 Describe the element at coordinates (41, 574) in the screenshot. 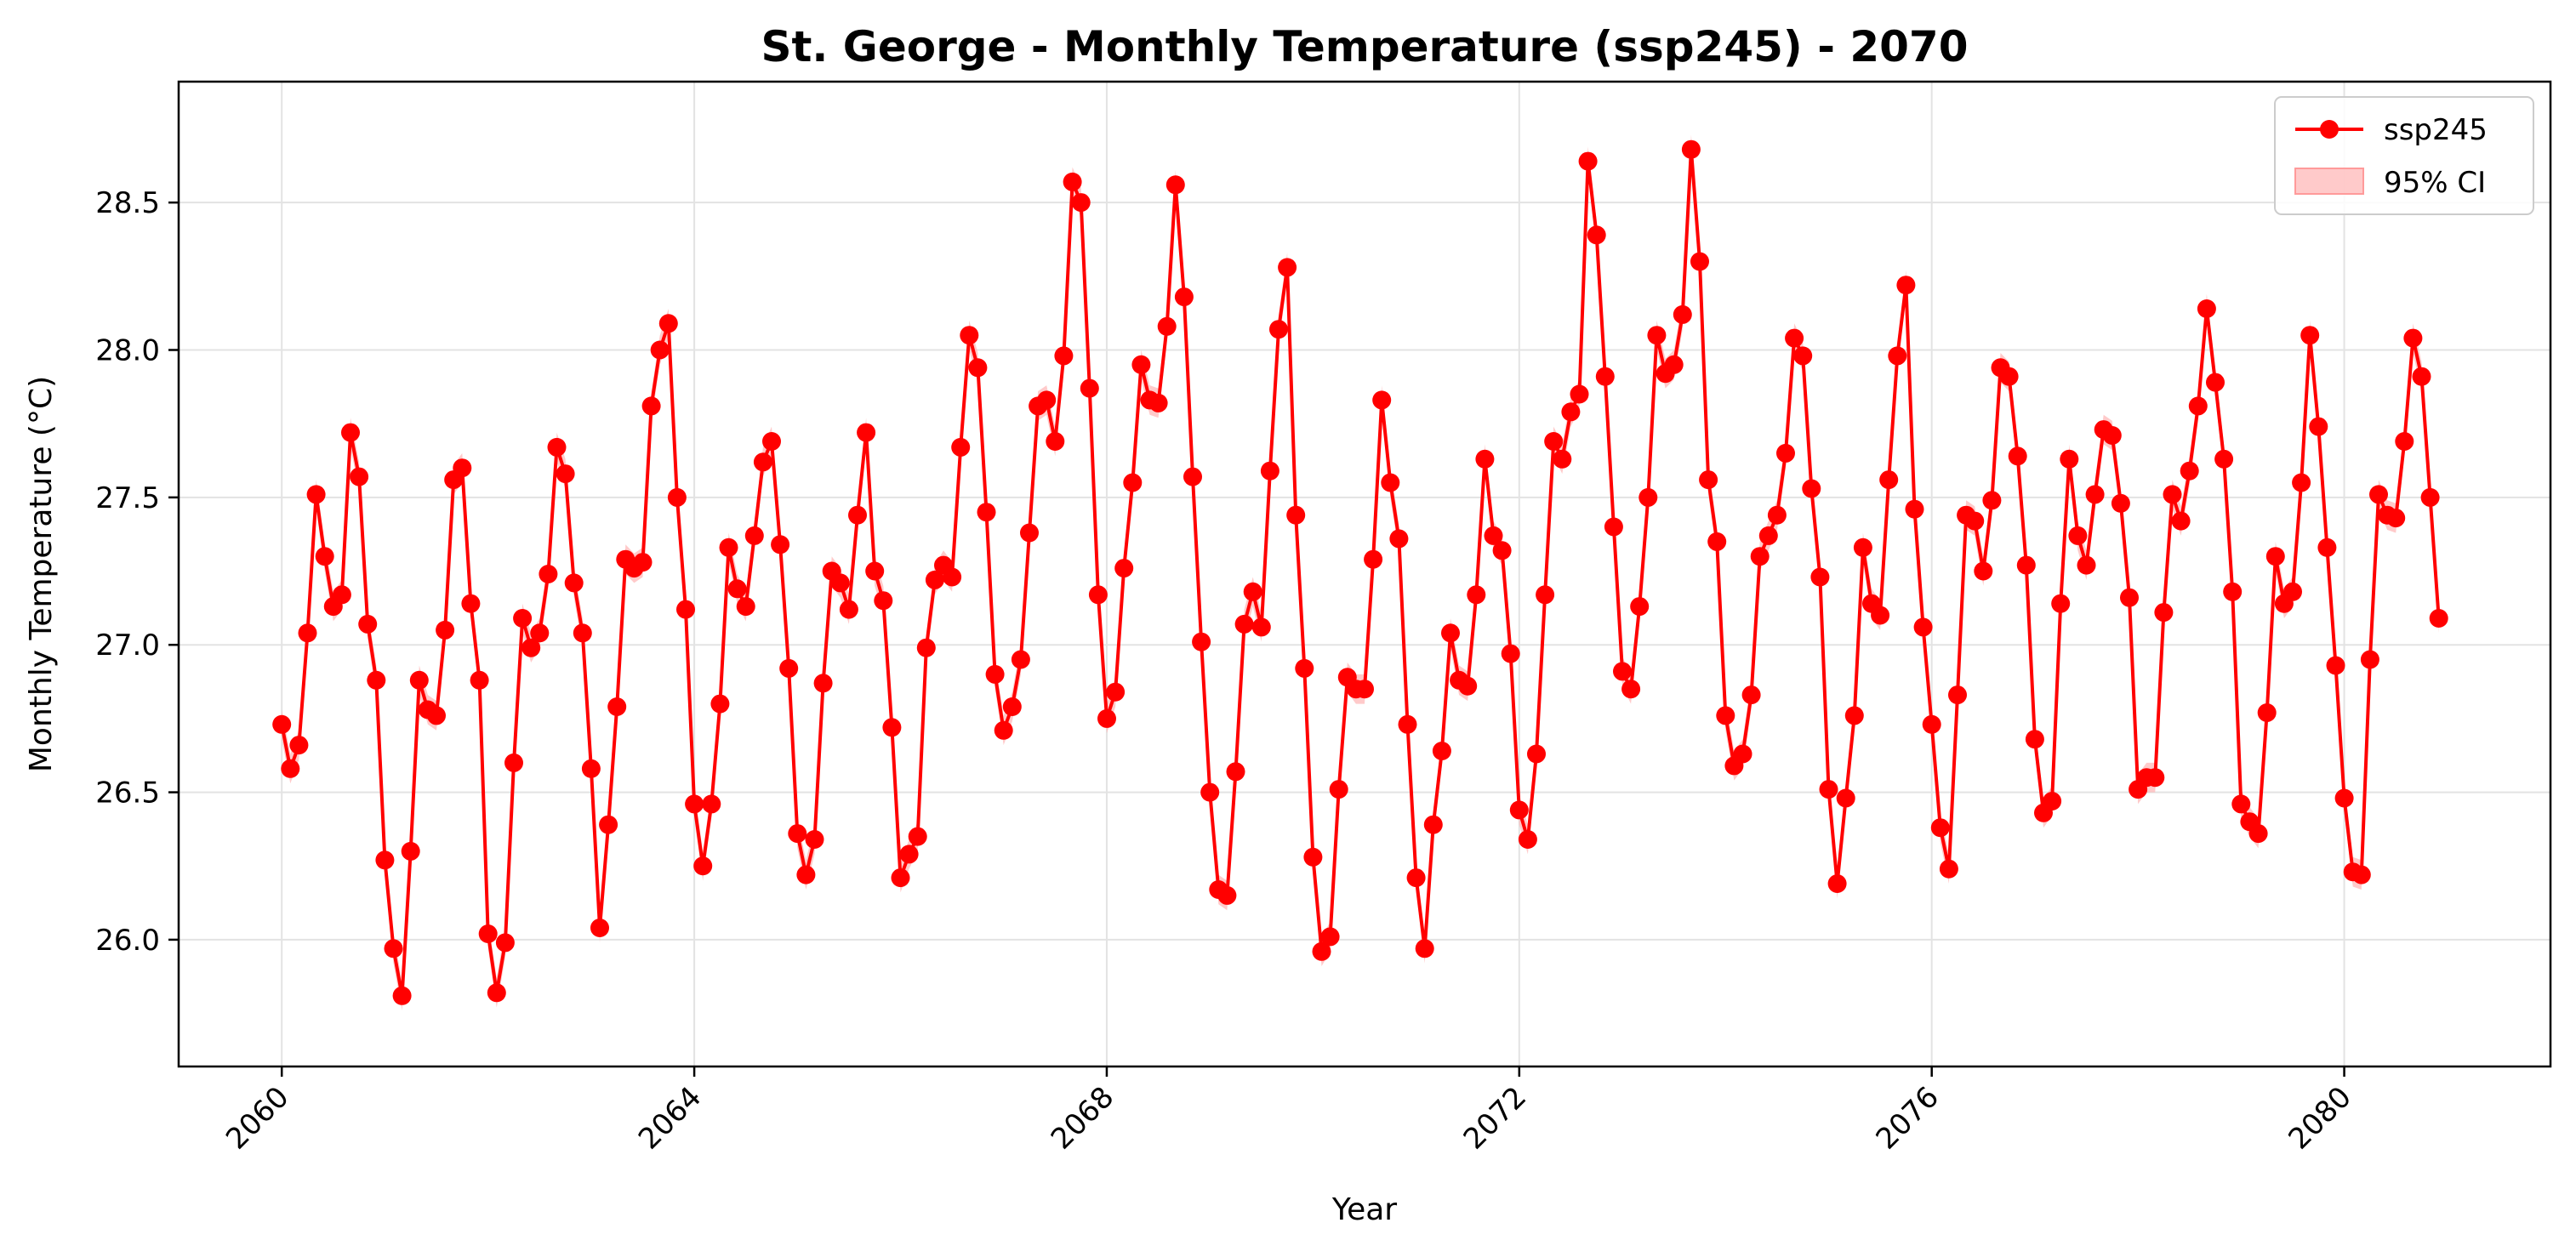

I see `y-axis-label: Monthly Temperature (°C)` at that location.